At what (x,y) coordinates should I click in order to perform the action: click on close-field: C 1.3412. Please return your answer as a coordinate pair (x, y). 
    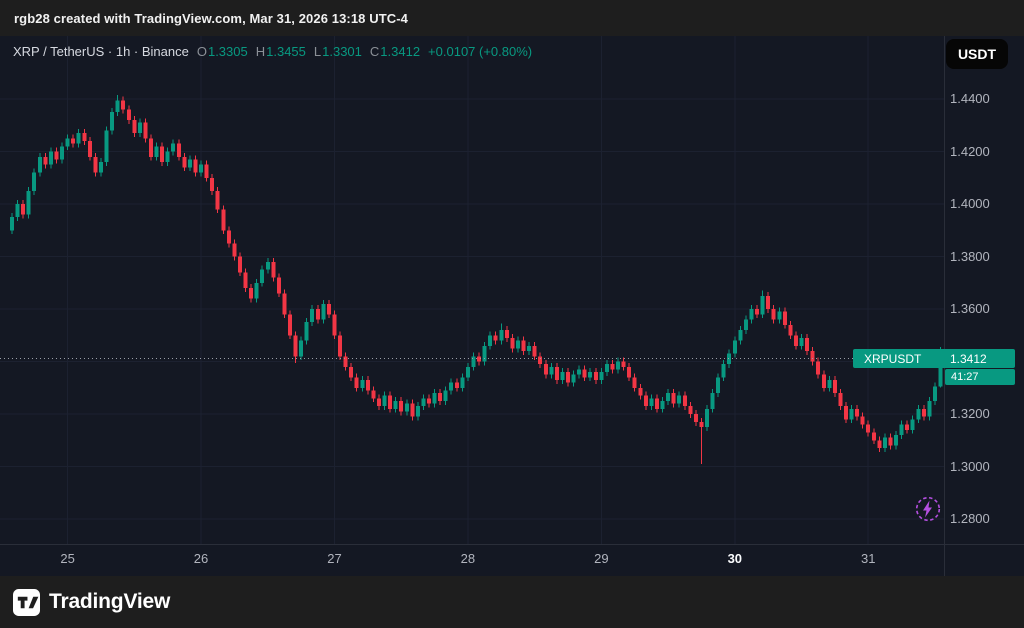
    Looking at the image, I should click on (395, 51).